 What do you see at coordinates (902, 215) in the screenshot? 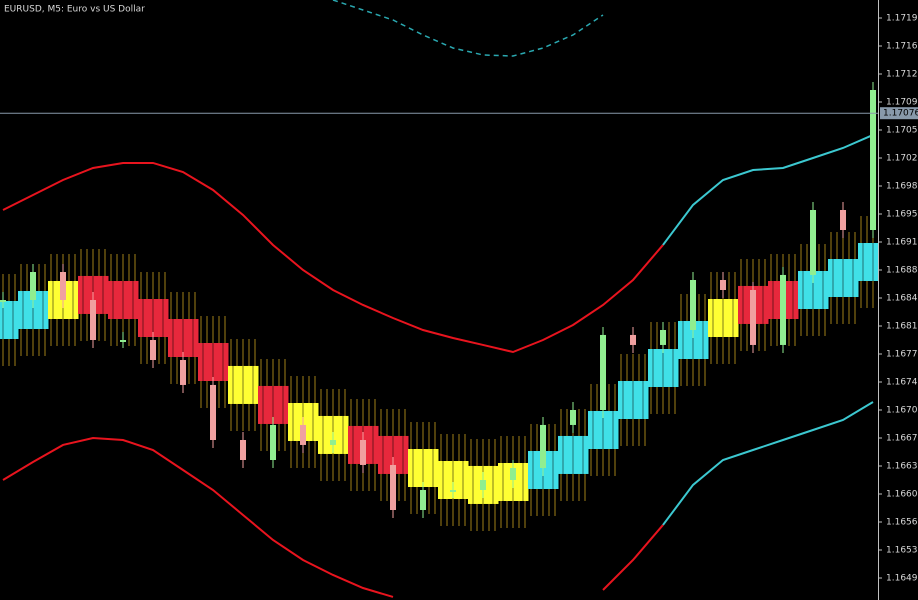
I see `y-tick-label: 1.16950` at bounding box center [902, 215].